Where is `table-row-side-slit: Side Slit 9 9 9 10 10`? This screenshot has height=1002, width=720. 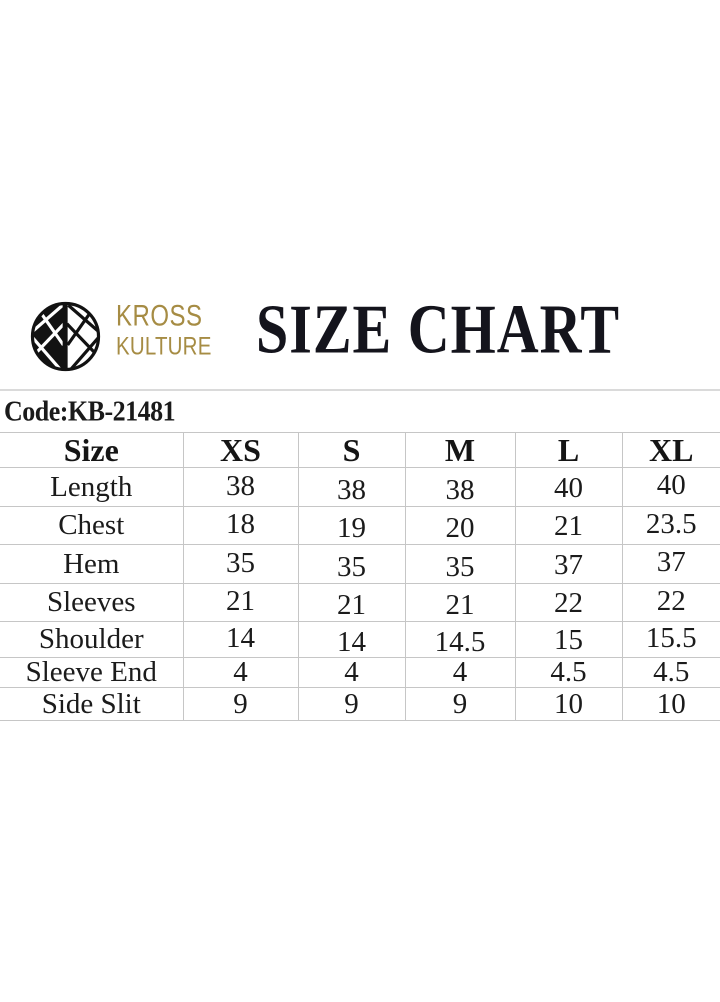 table-row-side-slit: Side Slit 9 9 9 10 10 is located at coordinates (360, 704).